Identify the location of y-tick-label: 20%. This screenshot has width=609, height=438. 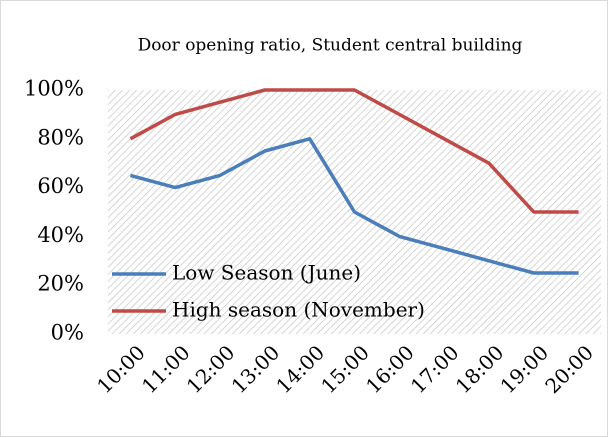
(60, 284).